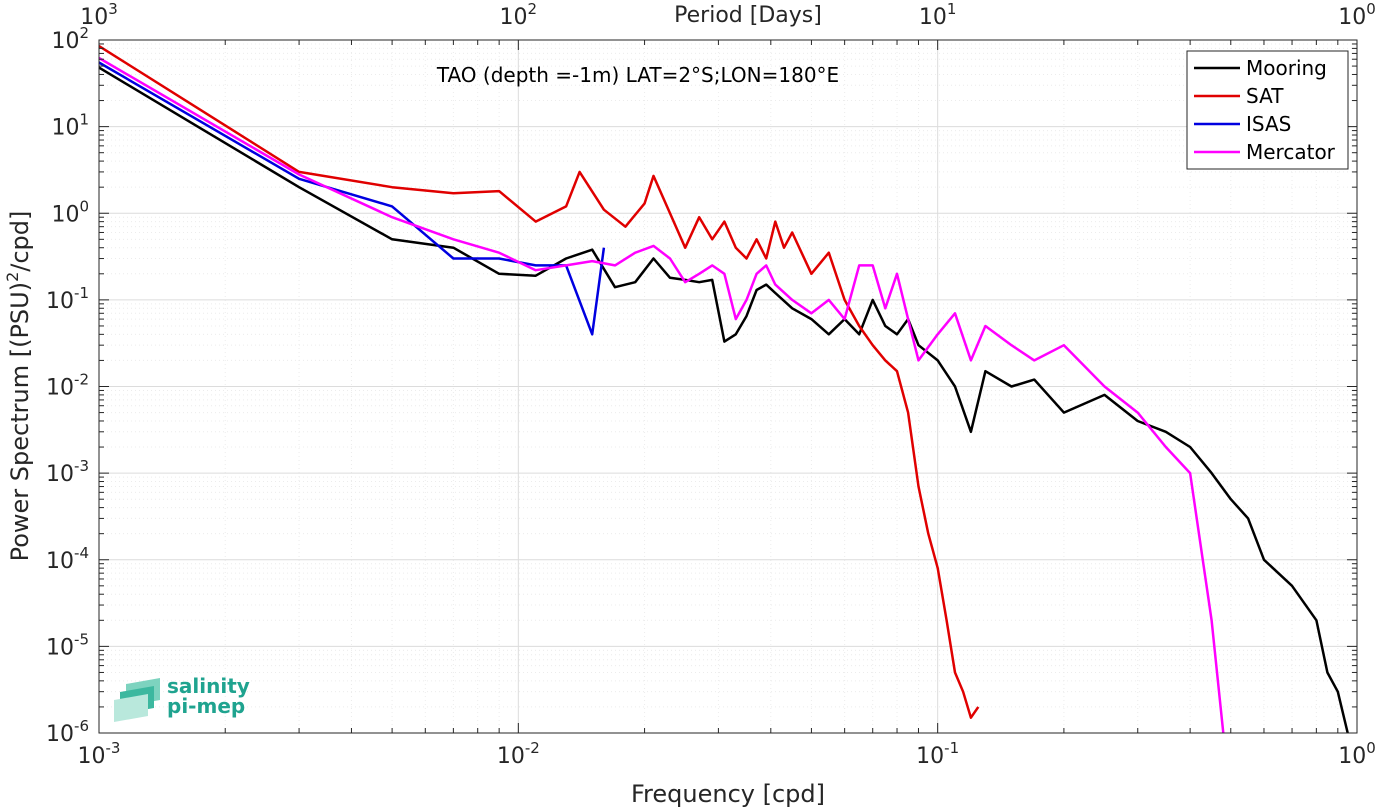 The height and width of the screenshot is (809, 1383). Describe the element at coordinates (208, 686) in the screenshot. I see `logo-line1: salinity` at that location.